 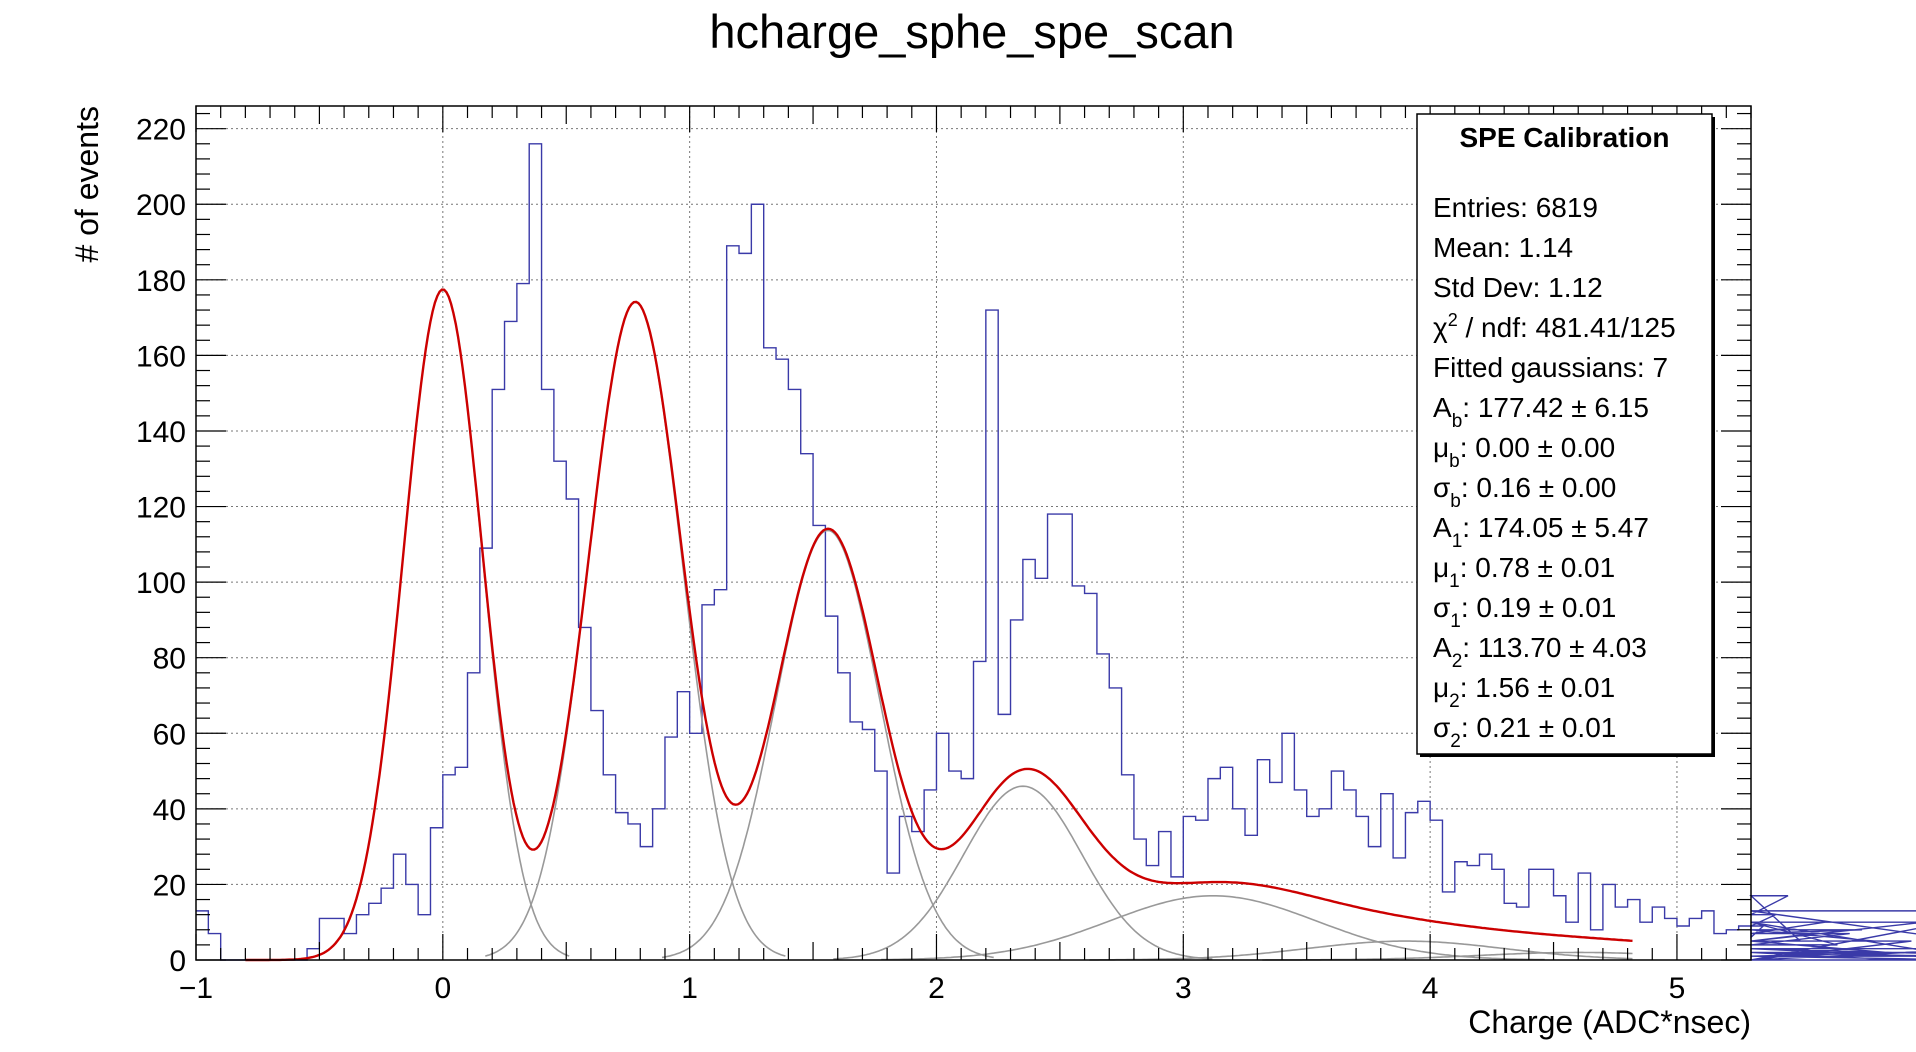 What do you see at coordinates (87, 184) in the screenshot?
I see `y-axis-title: # of events` at bounding box center [87, 184].